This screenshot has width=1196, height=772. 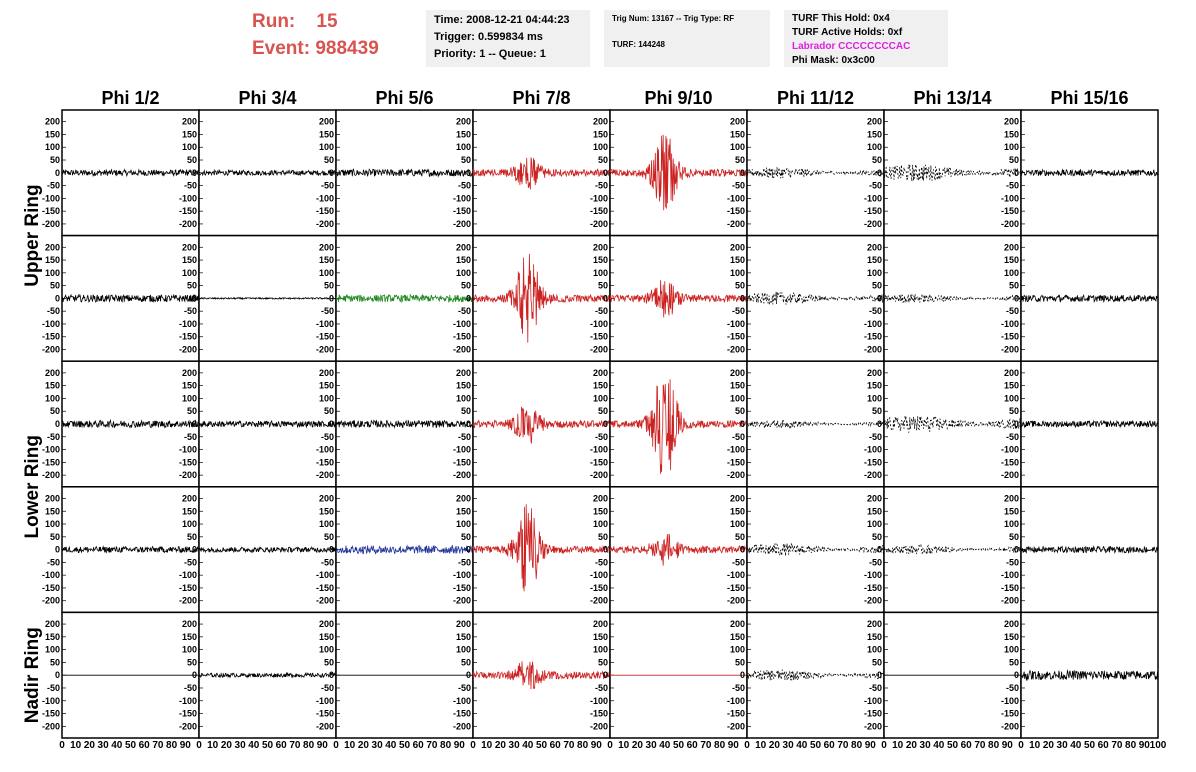 I want to click on column-header: Phi 15/16, so click(x=1089, y=98).